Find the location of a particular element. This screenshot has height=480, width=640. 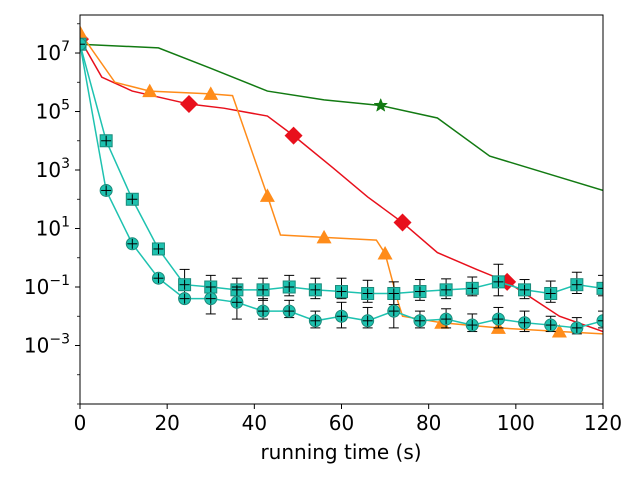

y-tick-label: 10⁵ is located at coordinates (53, 111).